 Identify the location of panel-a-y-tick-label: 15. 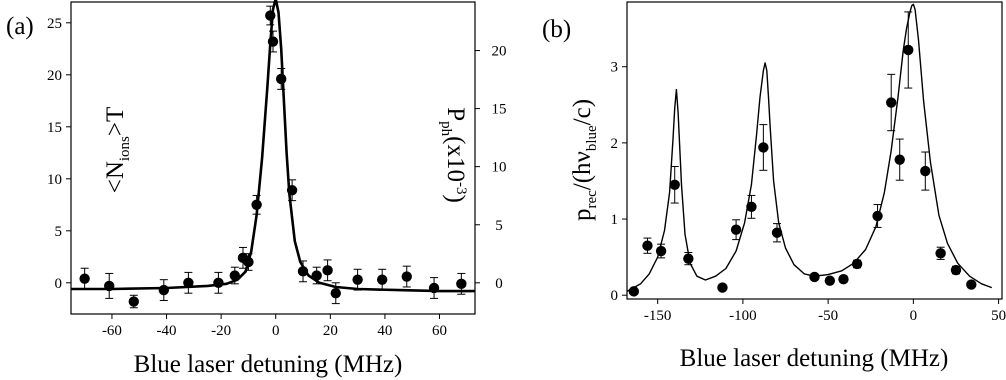
(54, 128).